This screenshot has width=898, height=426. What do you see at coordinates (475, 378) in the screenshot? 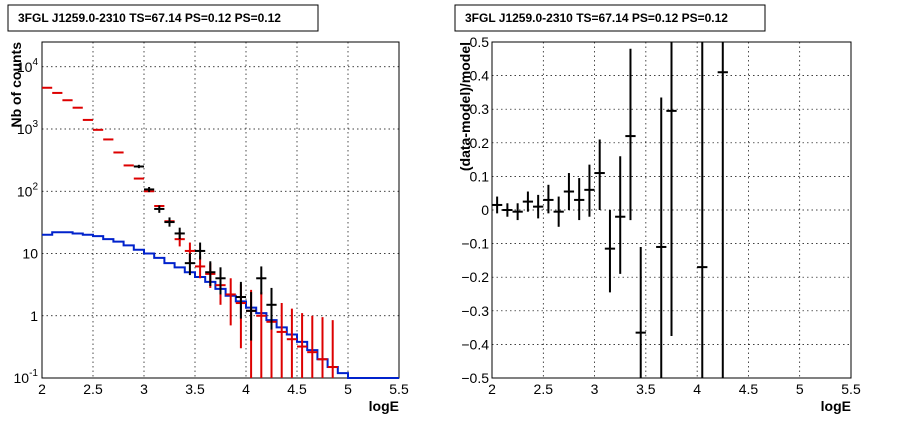
I see `right-y-tick-label: −0.5` at bounding box center [475, 378].